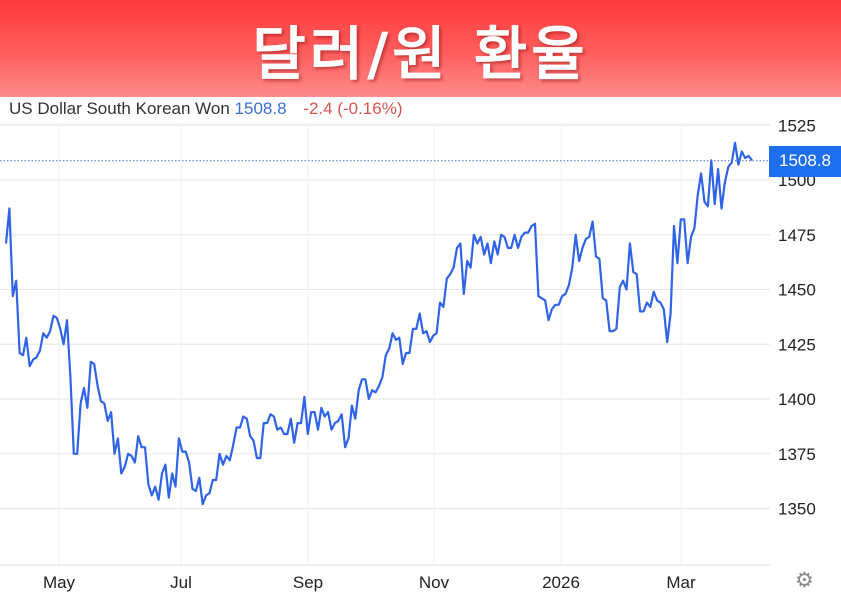 The height and width of the screenshot is (595, 841). What do you see at coordinates (181, 582) in the screenshot?
I see `x-tick-label: Jul` at bounding box center [181, 582].